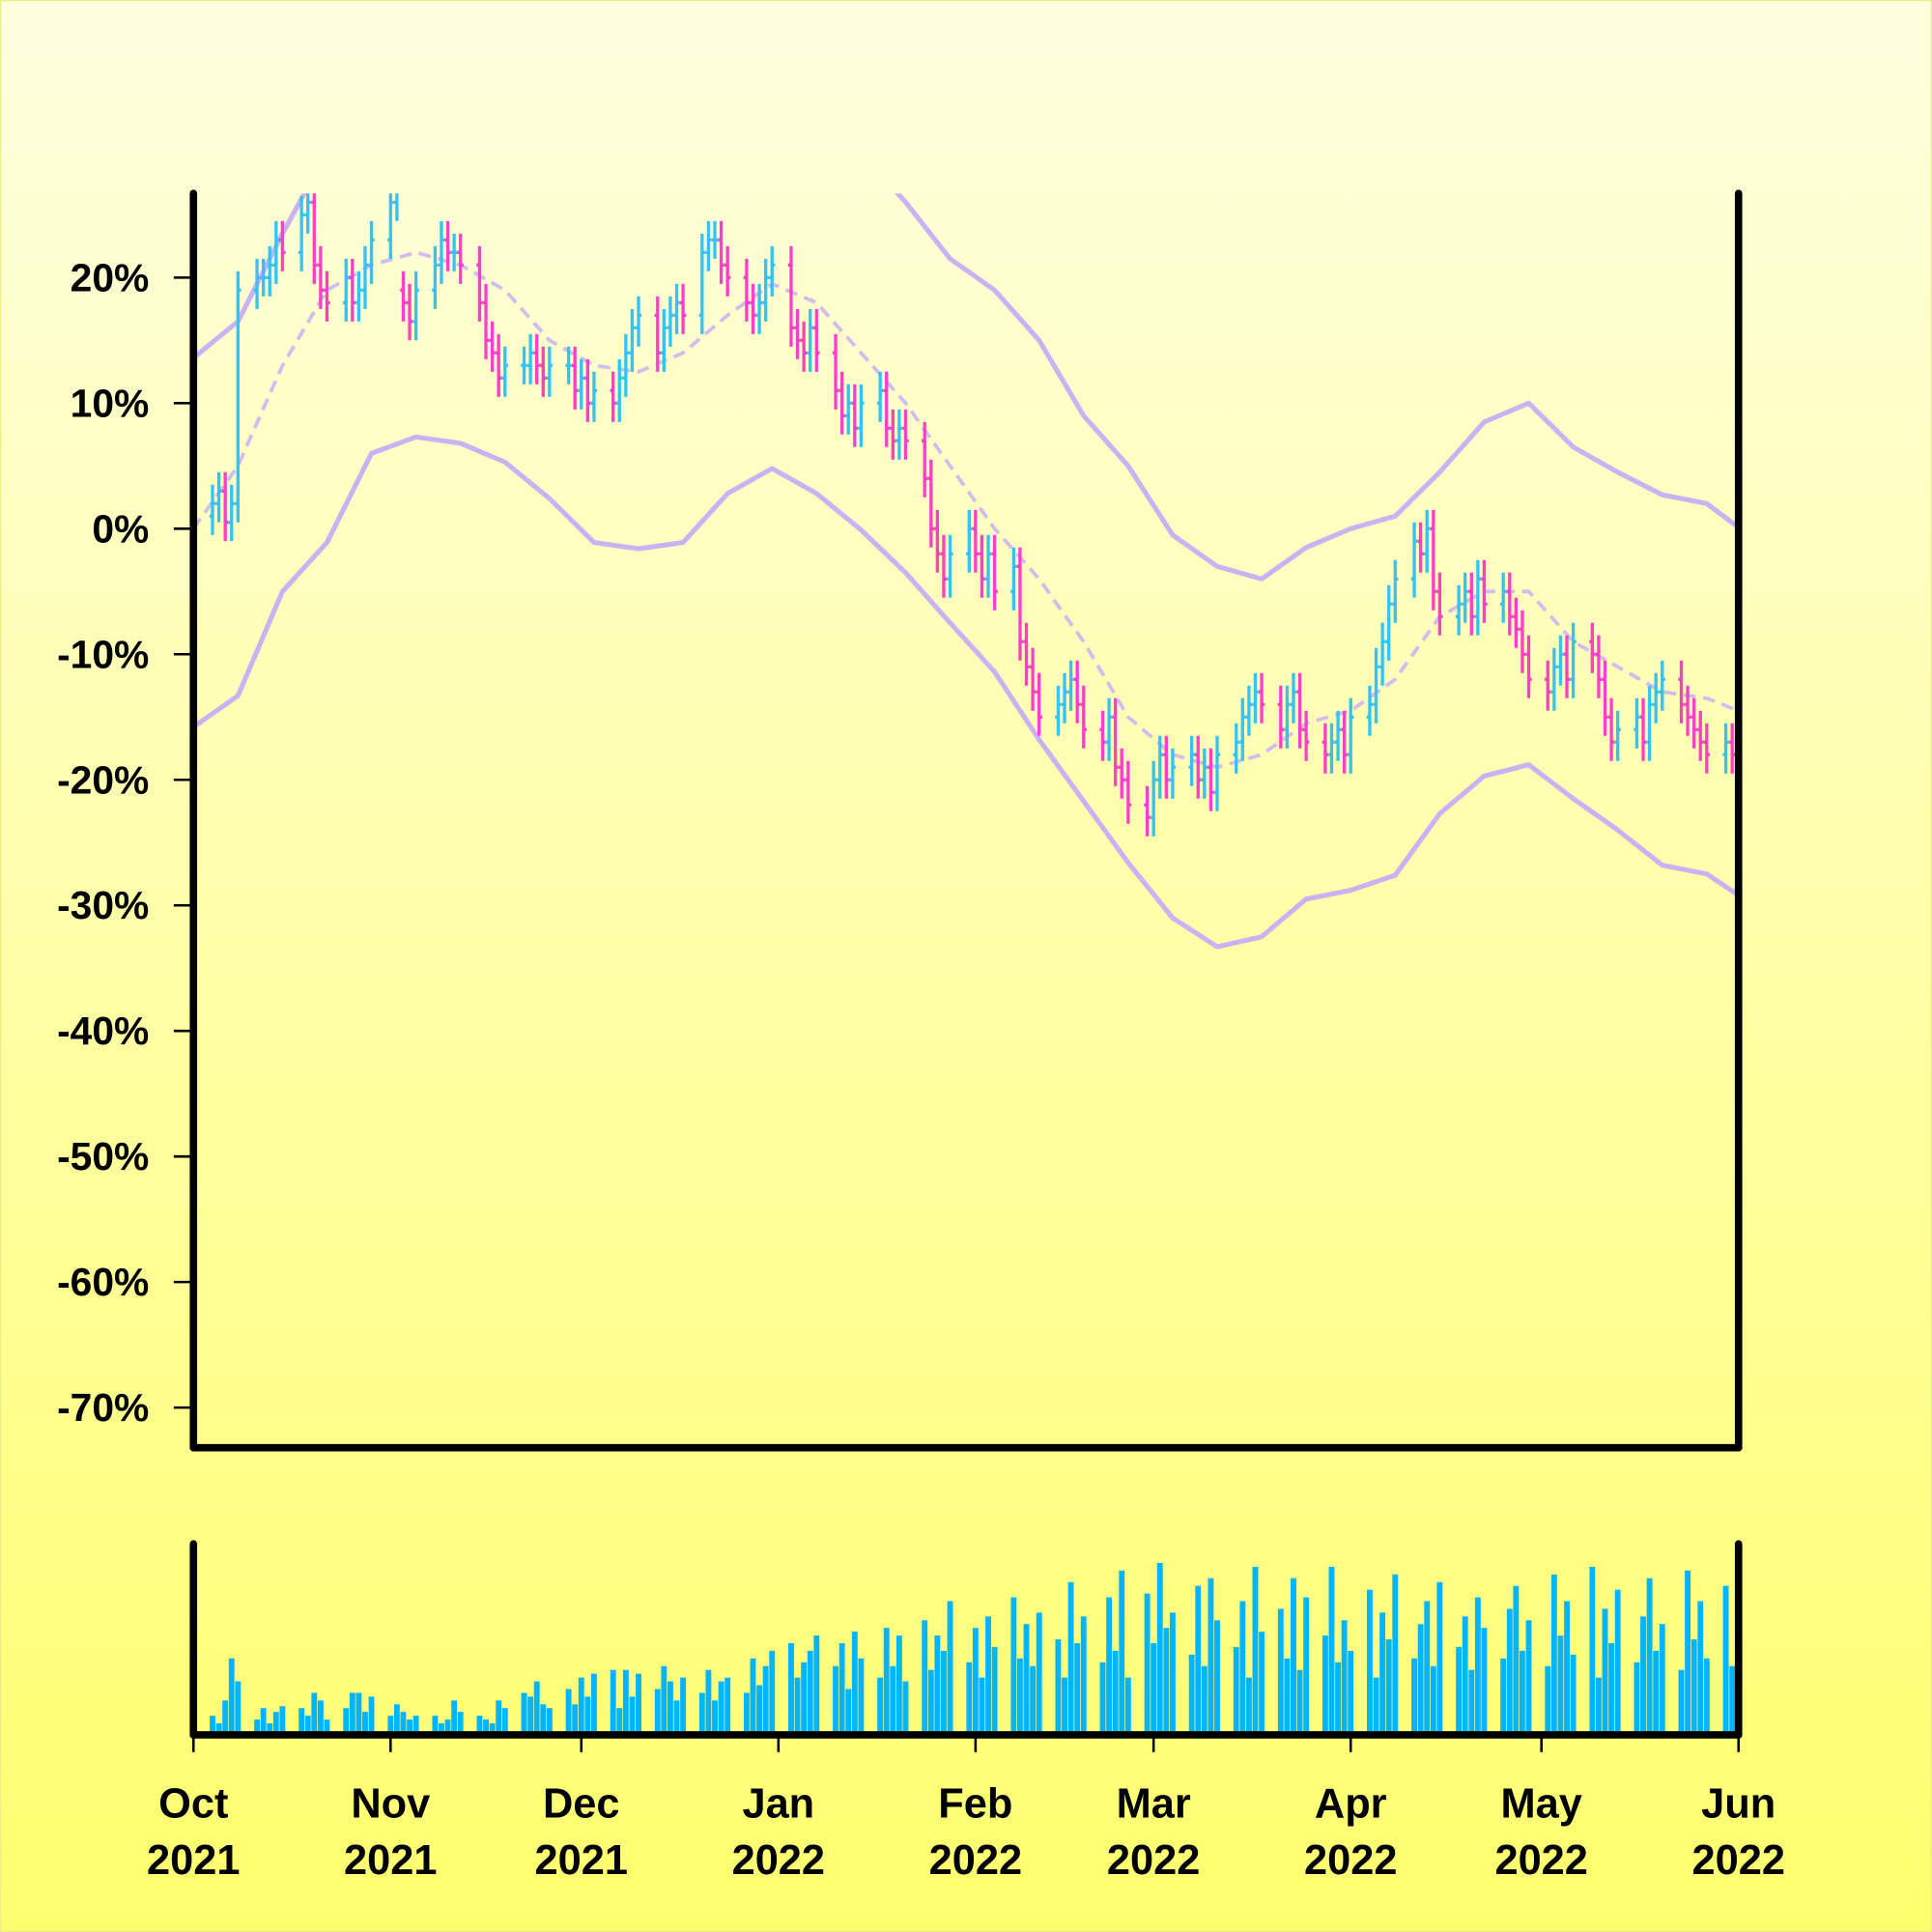  I want to click on y-tick-label: -40%, so click(103, 1031).